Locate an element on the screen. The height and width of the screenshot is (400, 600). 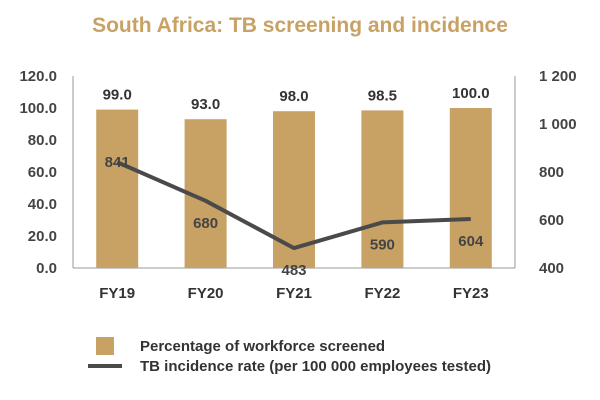
line-value-label: 841 is located at coordinates (117, 162).